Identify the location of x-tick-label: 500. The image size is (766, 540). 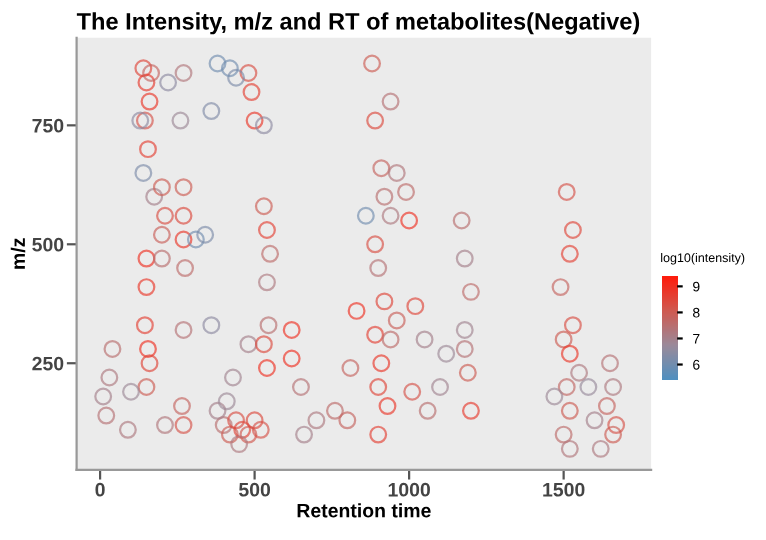
(254, 489).